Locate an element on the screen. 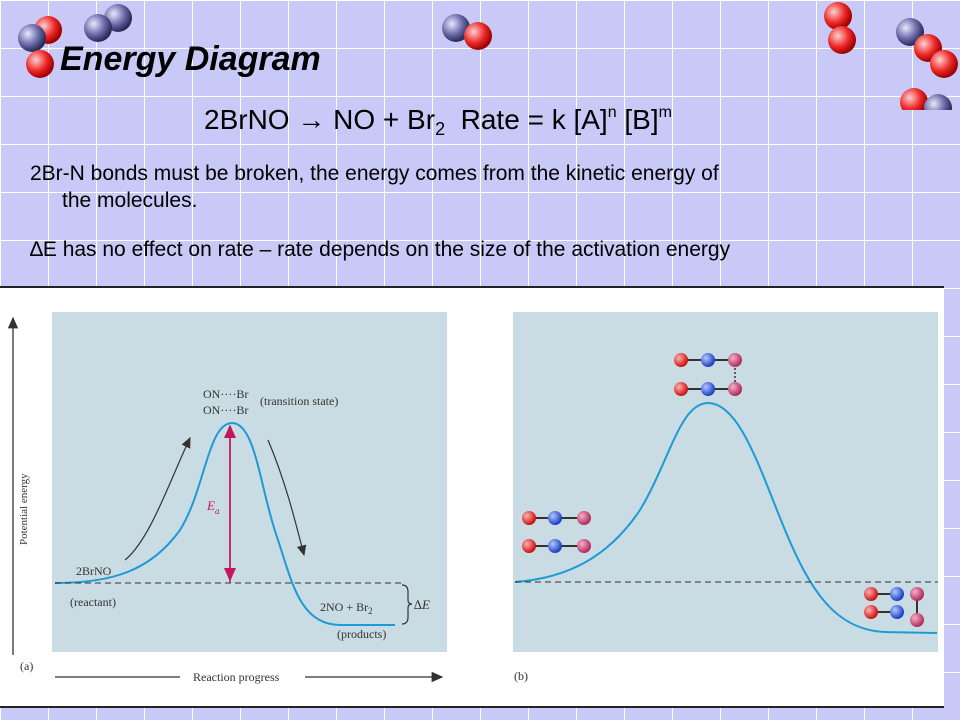 The height and width of the screenshot is (720, 960). product-formula: 2NO + Br2 is located at coordinates (346, 608).